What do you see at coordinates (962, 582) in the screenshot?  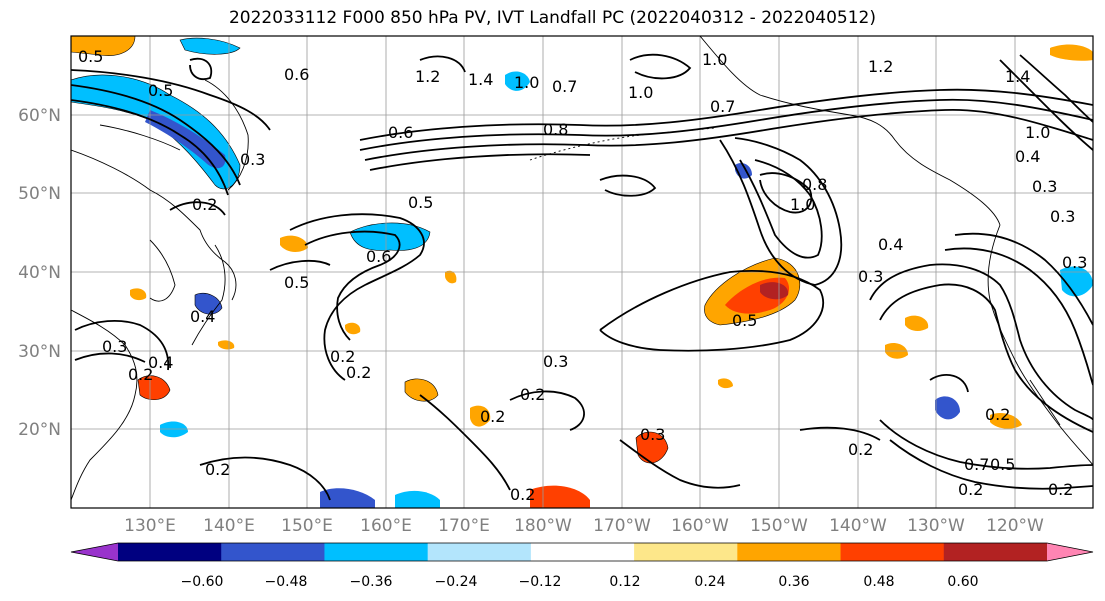 I see `colorbar-tick-label: 0.60` at bounding box center [962, 582].